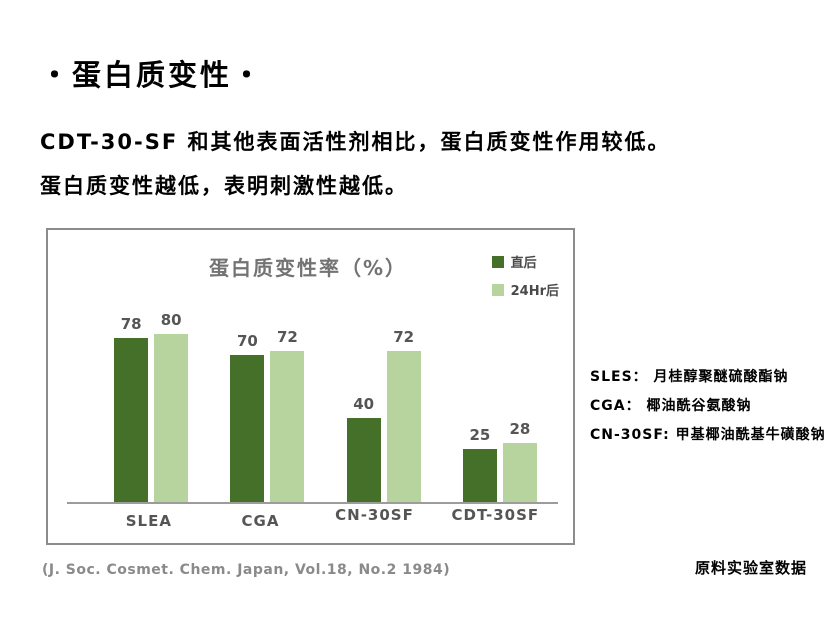  What do you see at coordinates (671, 406) in the screenshot?
I see `annotation-line: CGA： 椰油酰谷氨酸钠` at bounding box center [671, 406].